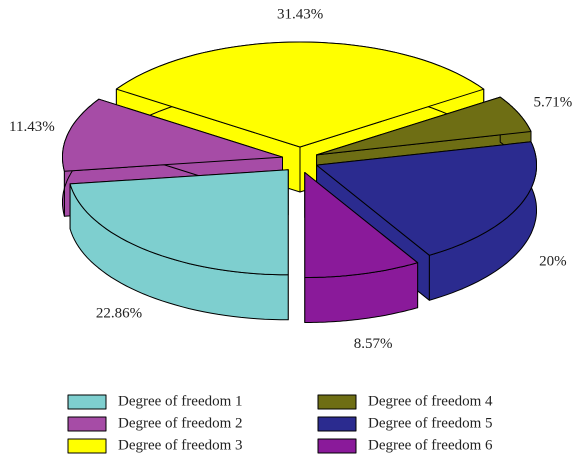  Describe the element at coordinates (300, 14) in the screenshot. I see `data-label: 31.43%` at that location.